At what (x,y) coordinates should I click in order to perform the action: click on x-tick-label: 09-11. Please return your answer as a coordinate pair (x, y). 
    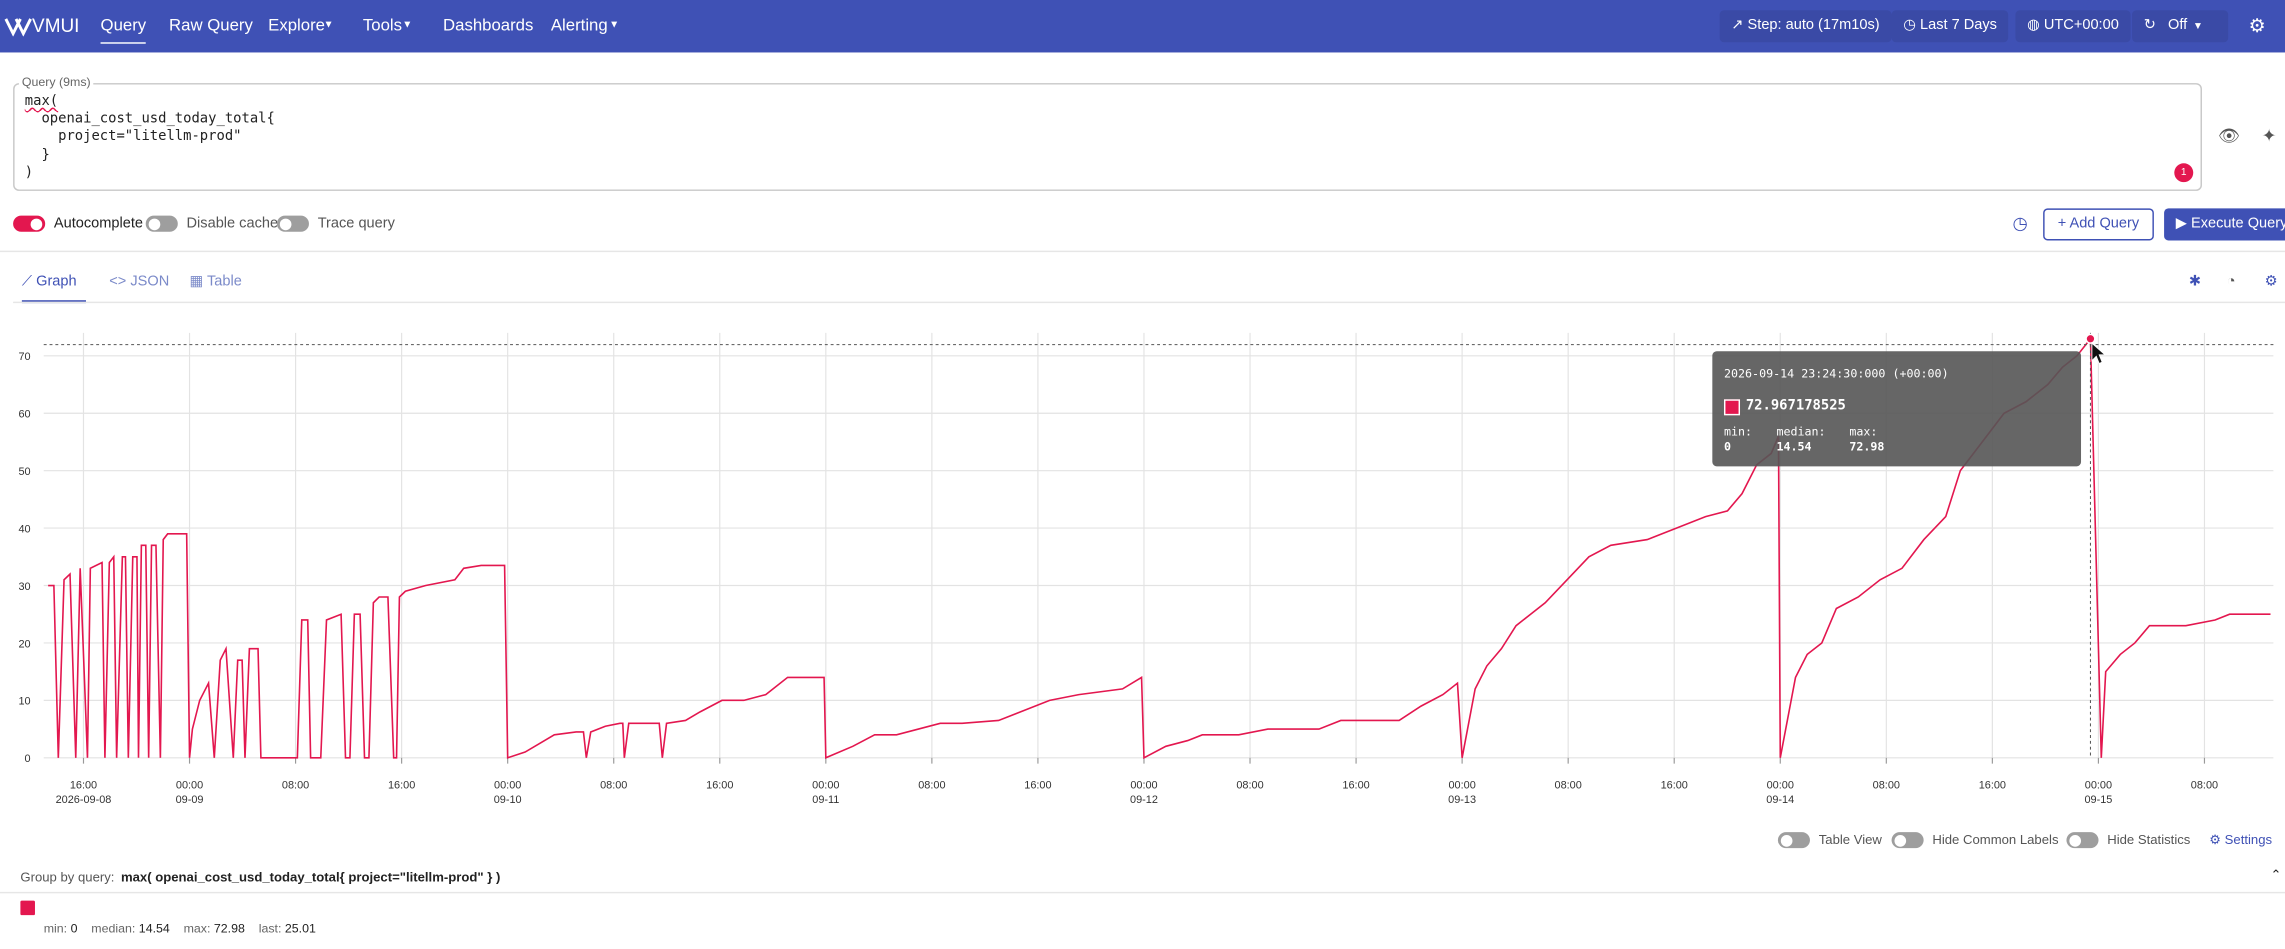
    Looking at the image, I should click on (825, 800).